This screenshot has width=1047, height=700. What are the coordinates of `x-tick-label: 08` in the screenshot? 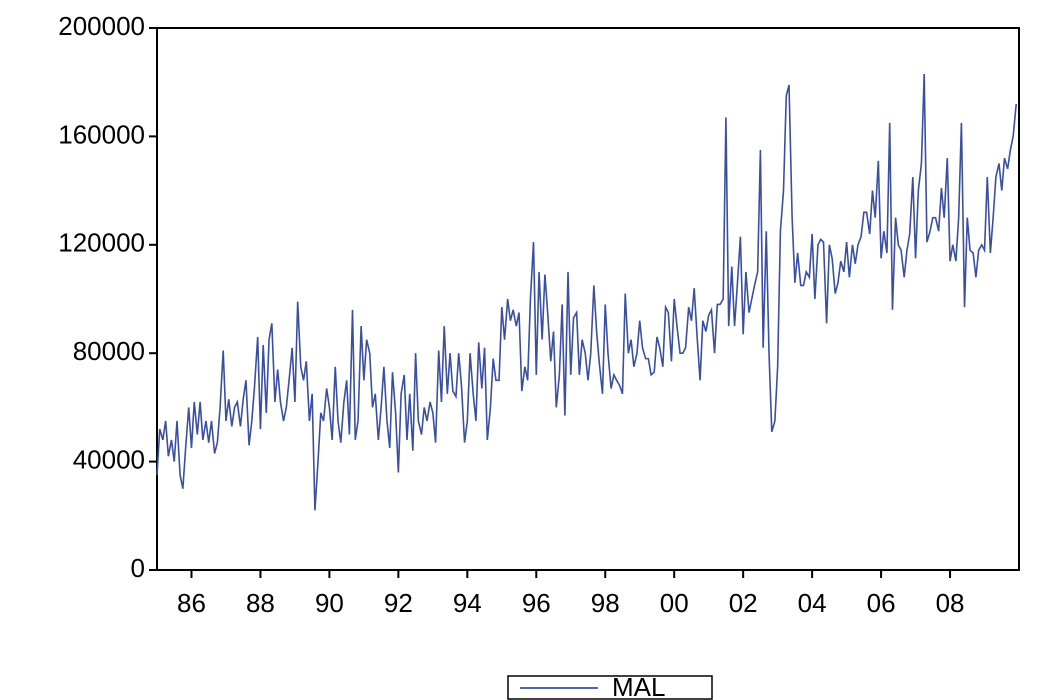 It's located at (950, 603).